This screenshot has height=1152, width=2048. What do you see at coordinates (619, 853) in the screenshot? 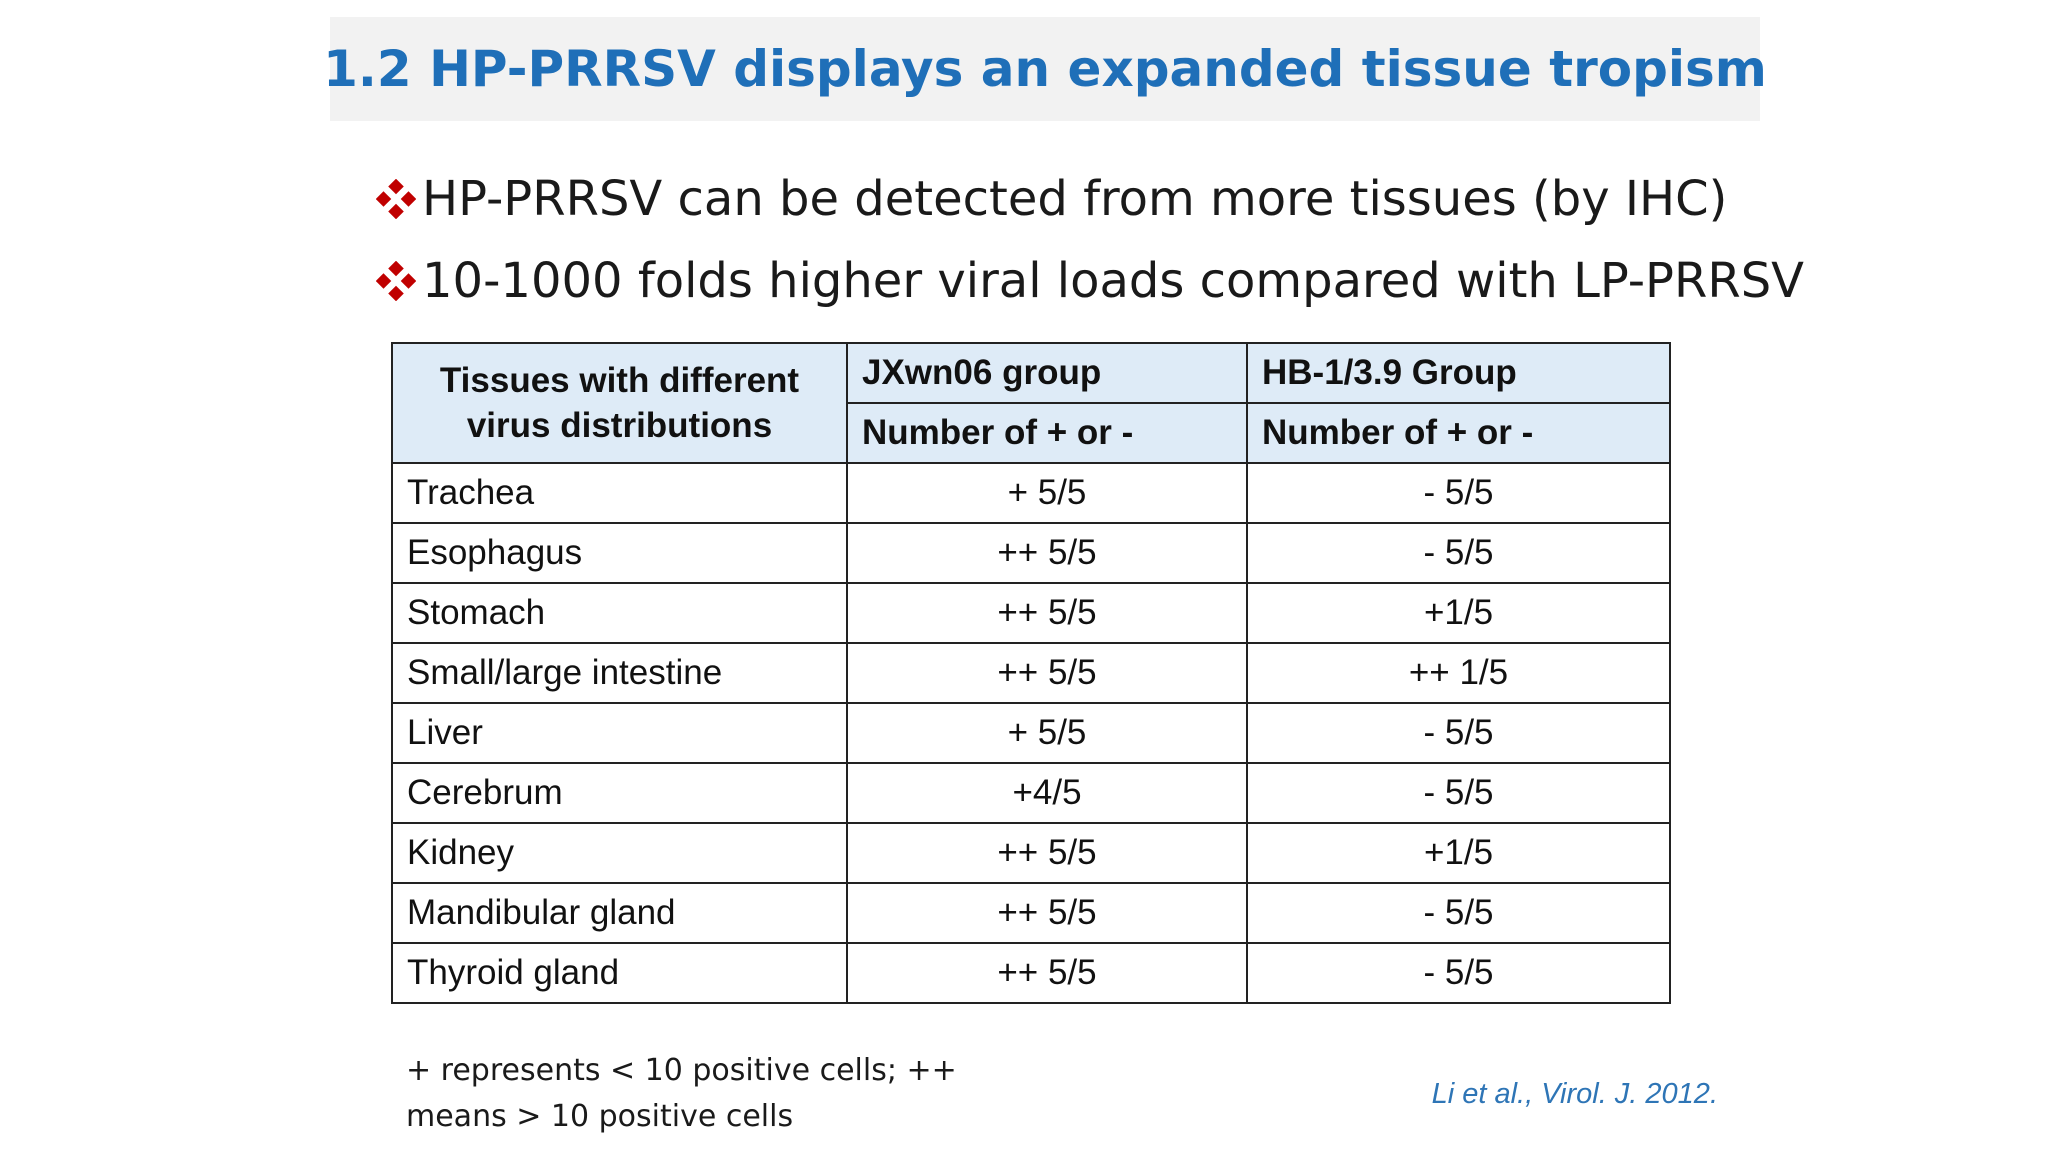
I see `tissue-cell: Kidney` at bounding box center [619, 853].